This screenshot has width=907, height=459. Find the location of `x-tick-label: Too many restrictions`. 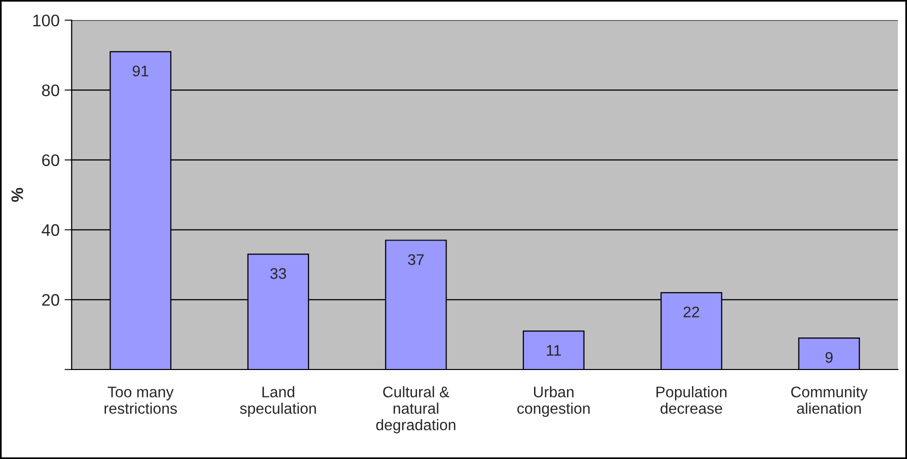

x-tick-label: Too many restrictions is located at coordinates (140, 400).